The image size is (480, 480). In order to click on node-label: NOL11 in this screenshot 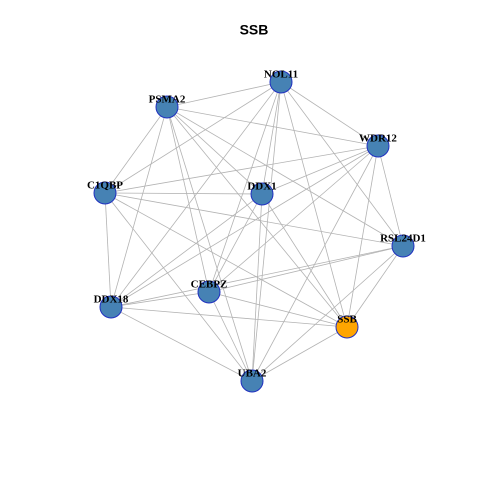, I will do `click(281, 75)`.